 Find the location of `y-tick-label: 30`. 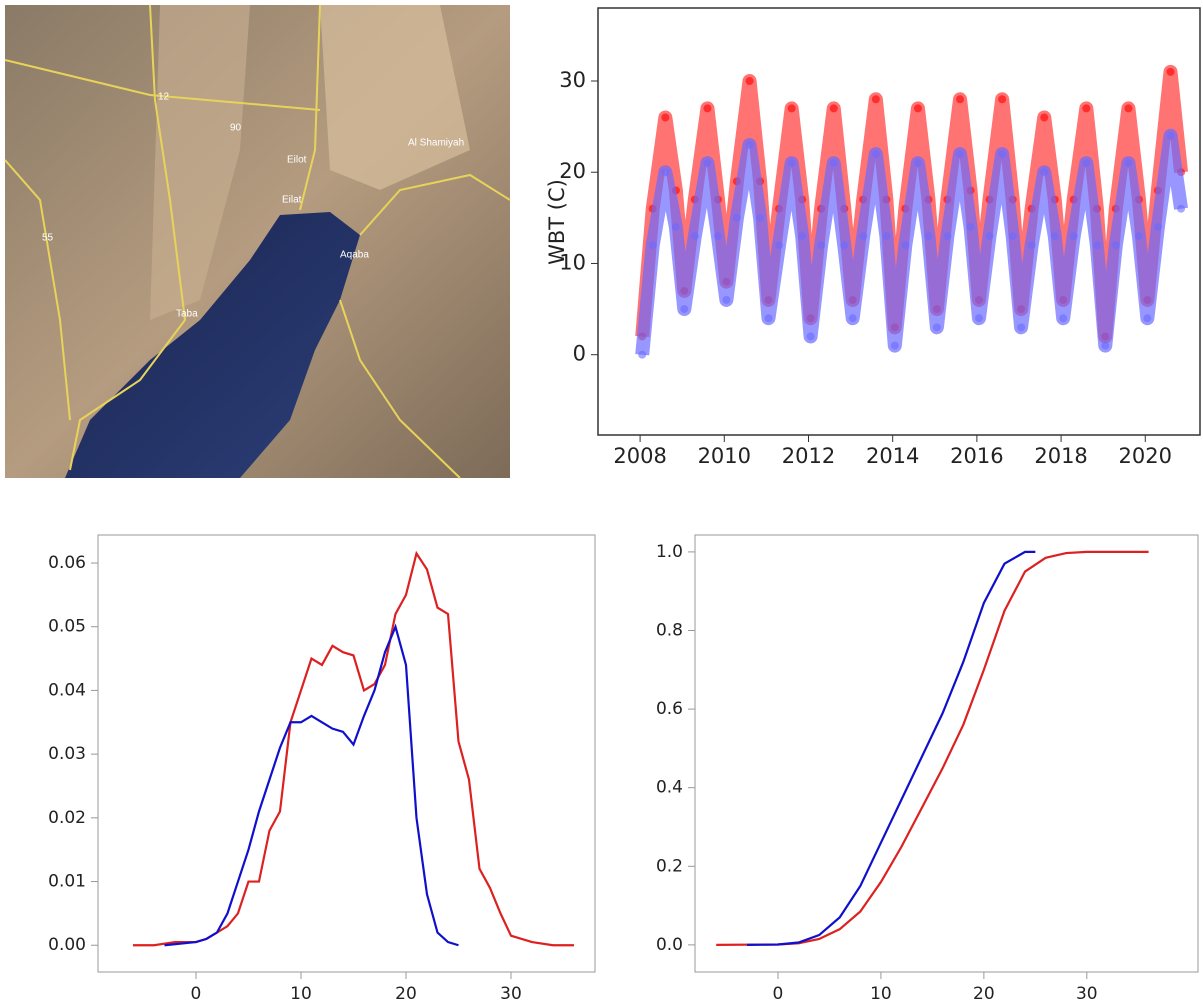

y-tick-label: 30 is located at coordinates (572, 80).